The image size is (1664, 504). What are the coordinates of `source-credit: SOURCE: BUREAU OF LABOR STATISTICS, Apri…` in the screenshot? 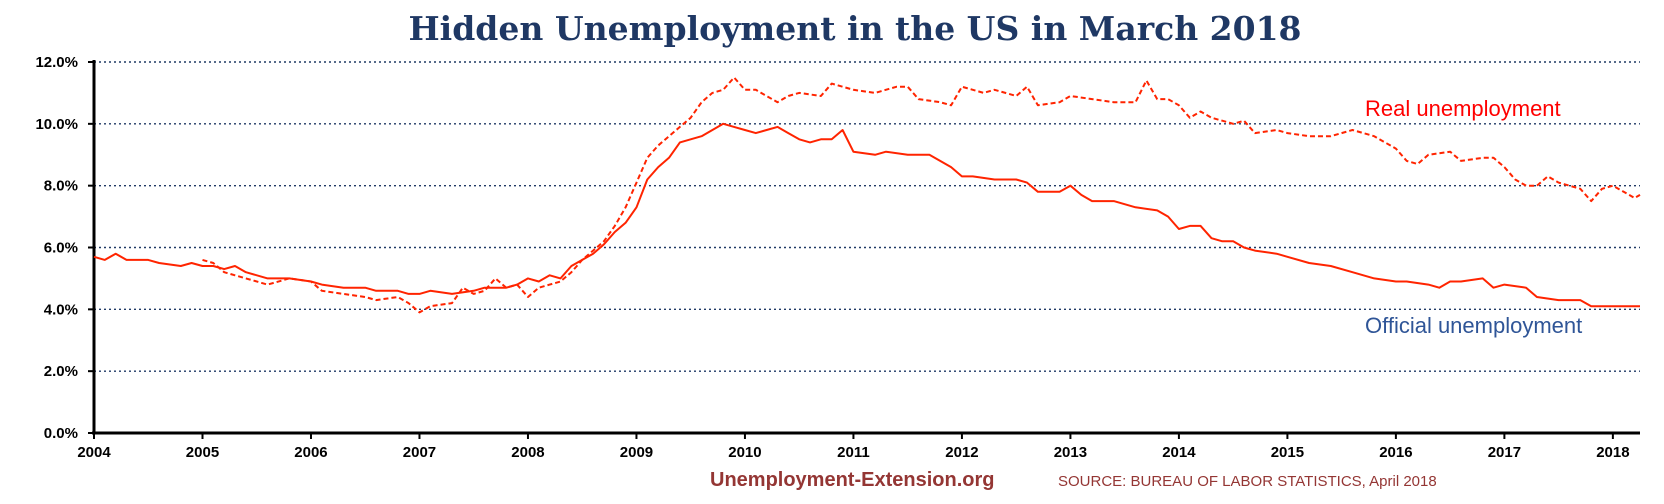 It's located at (1247, 481).